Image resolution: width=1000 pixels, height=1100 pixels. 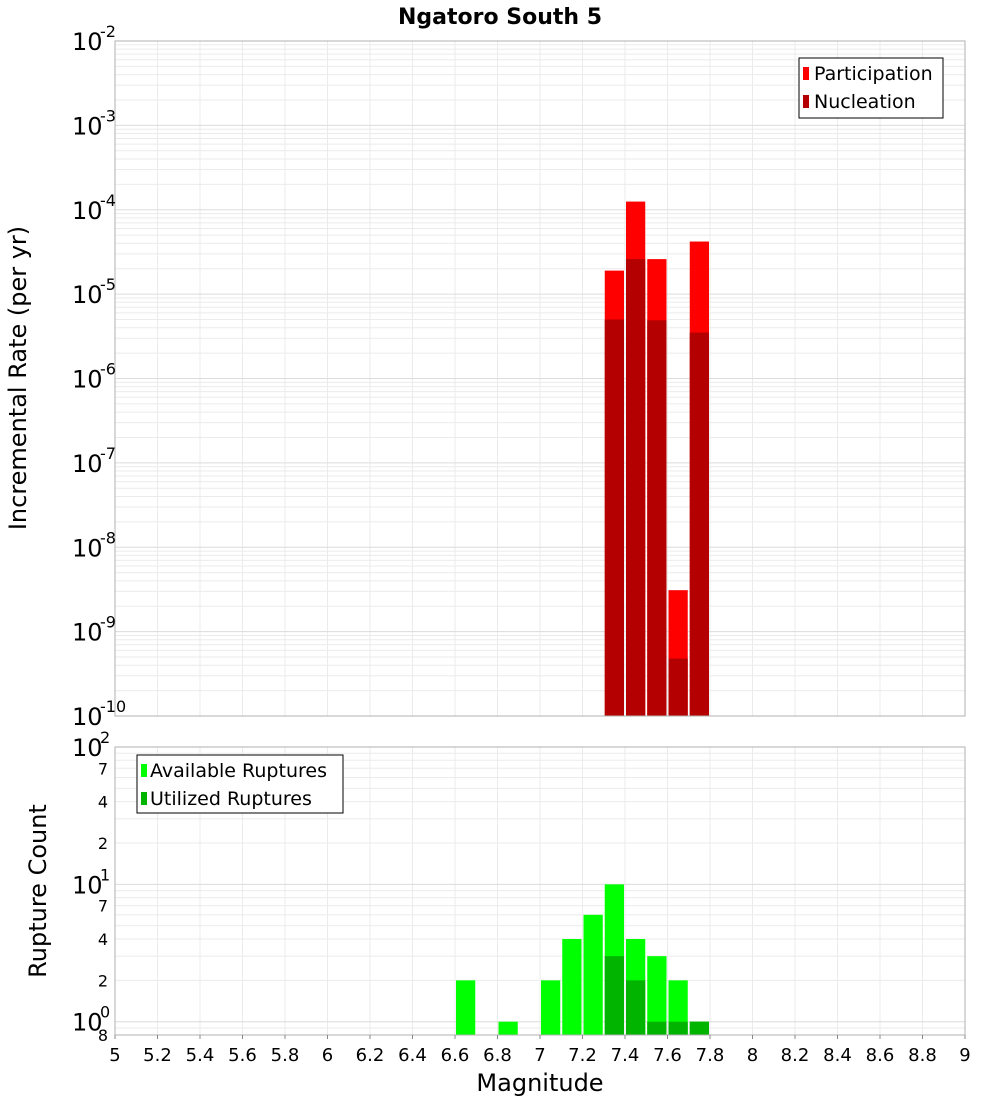 What do you see at coordinates (18, 378) in the screenshot?
I see `top-y-axis-label: Incremental Rate (per yr)` at bounding box center [18, 378].